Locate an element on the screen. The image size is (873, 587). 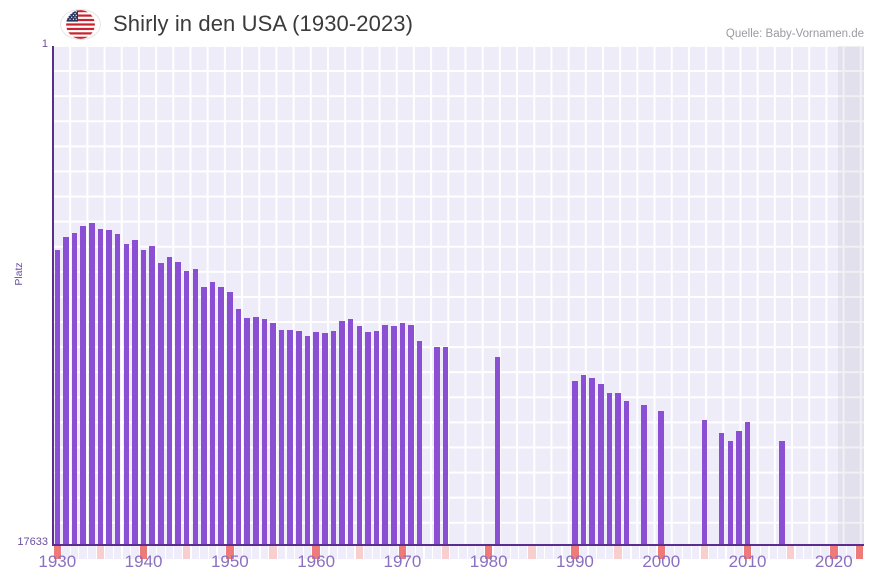
tick-major-1940 is located at coordinates (143, 552).